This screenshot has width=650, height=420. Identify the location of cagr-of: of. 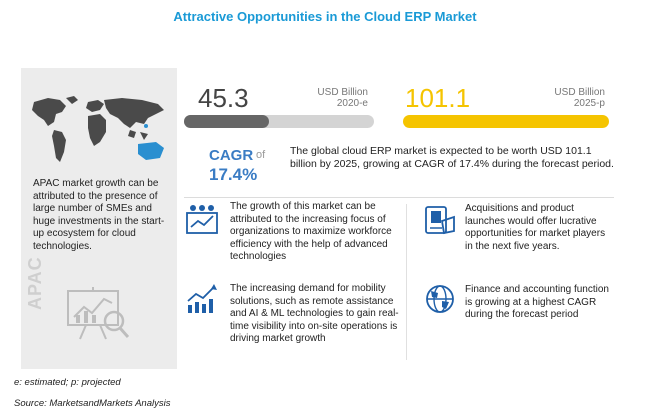
(261, 155).